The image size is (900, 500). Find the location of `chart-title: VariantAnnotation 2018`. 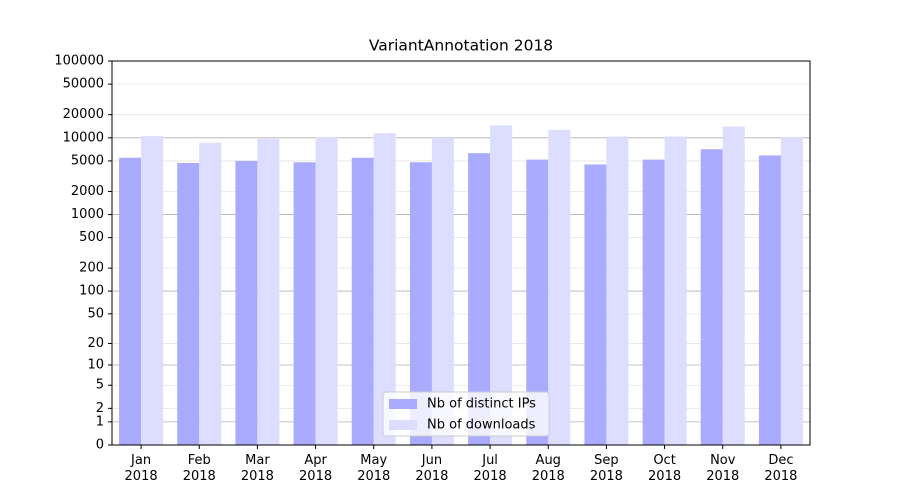

chart-title: VariantAnnotation 2018 is located at coordinates (461, 46).